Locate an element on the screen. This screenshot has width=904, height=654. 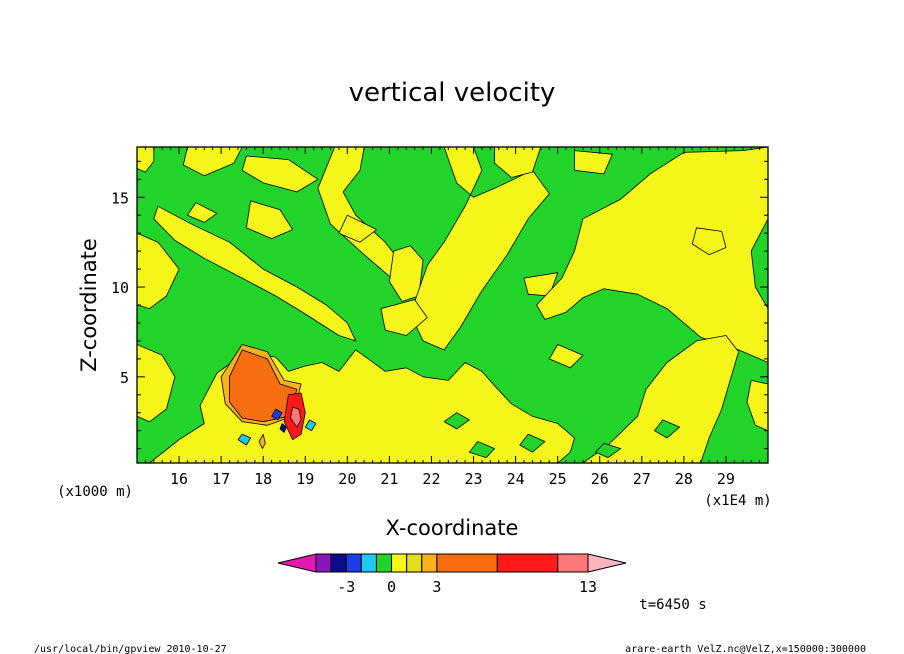
x-tick-label: 18 is located at coordinates (263, 479).